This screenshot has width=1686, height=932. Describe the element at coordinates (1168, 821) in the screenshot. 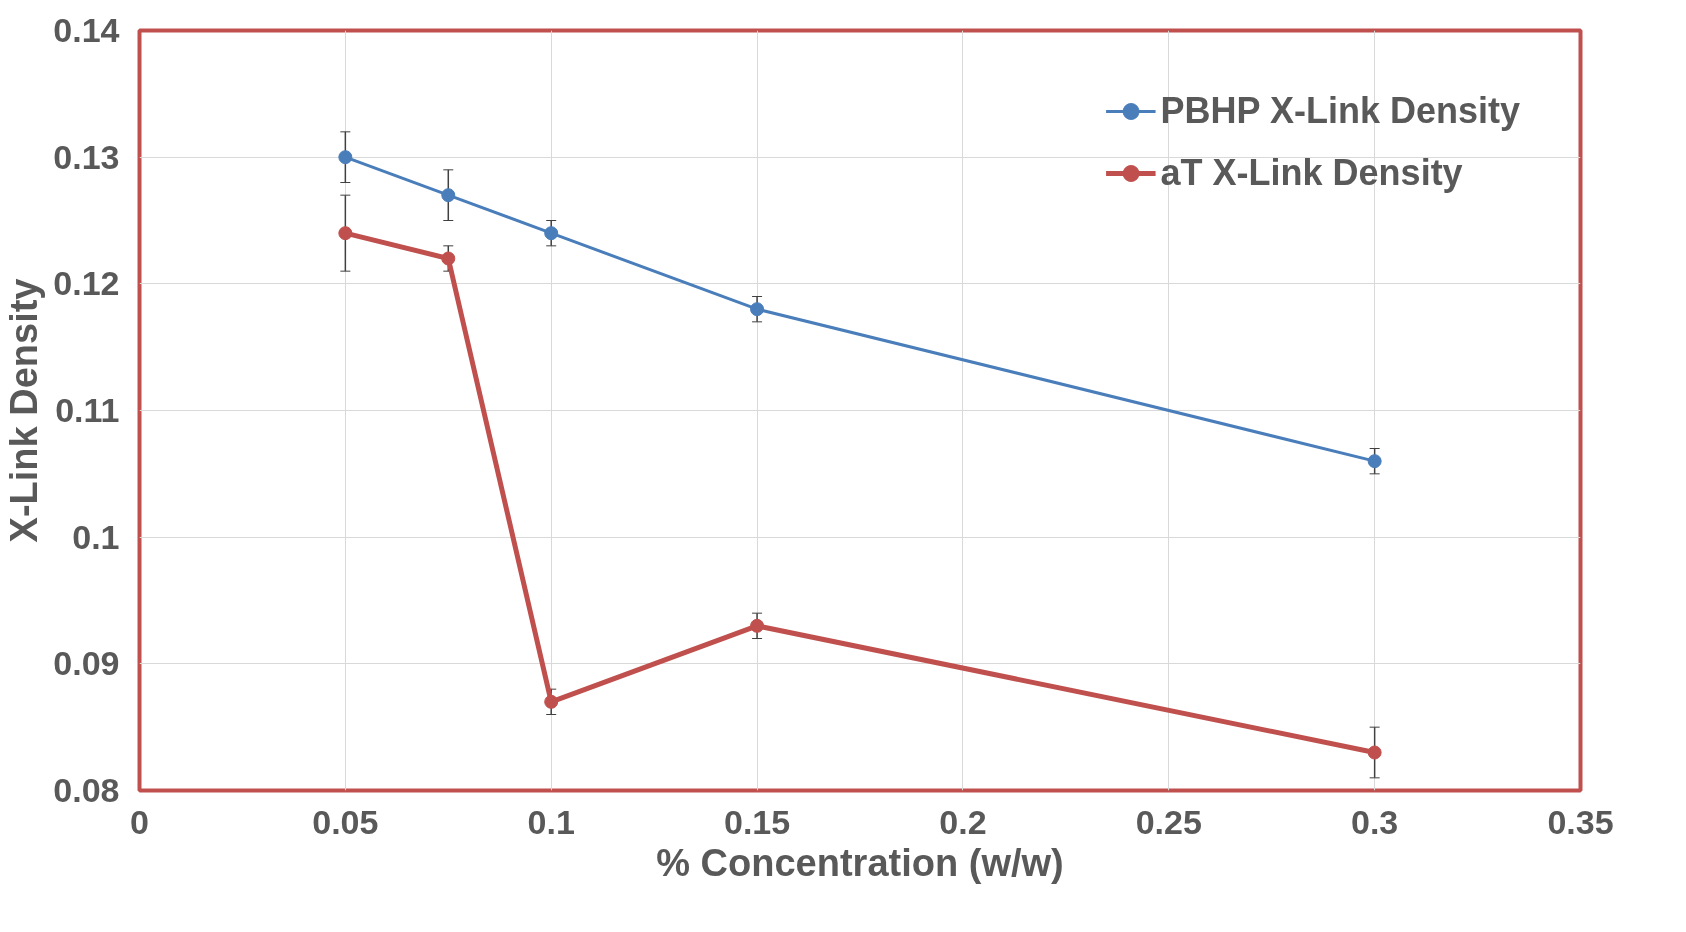

I see `x-tick-label: 0.25` at that location.